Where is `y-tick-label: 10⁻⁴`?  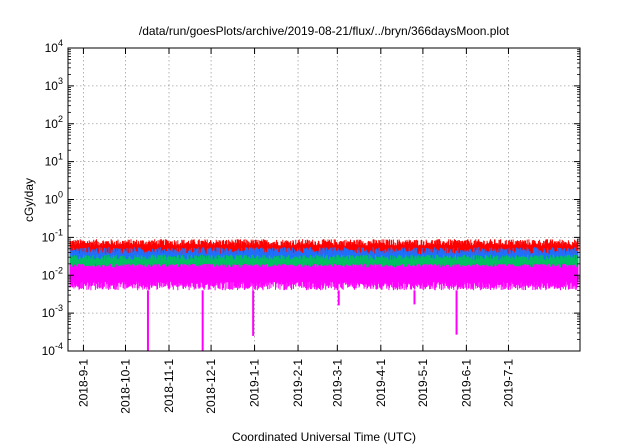
y-tick-label: 10⁻⁴ is located at coordinates (52, 349).